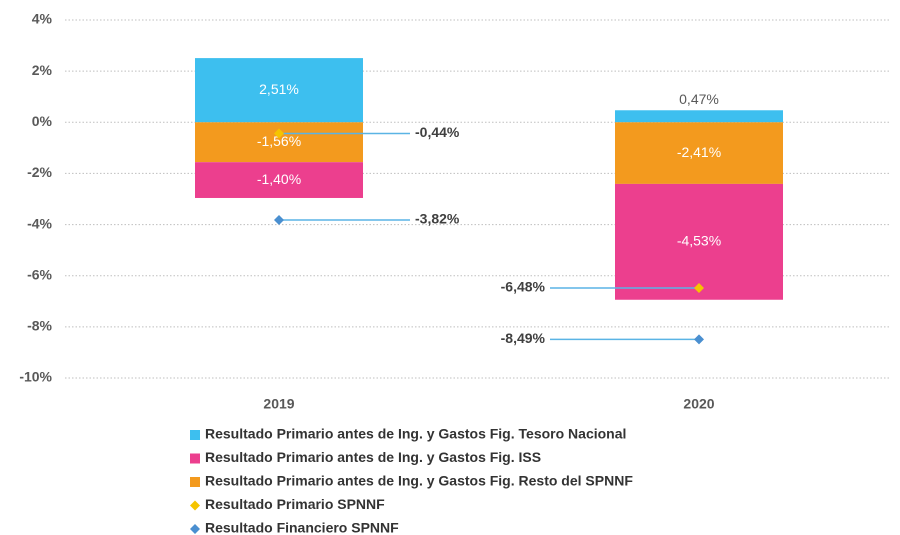 The width and height of the screenshot is (900, 535). I want to click on data-label: -2,41%, so click(699, 152).